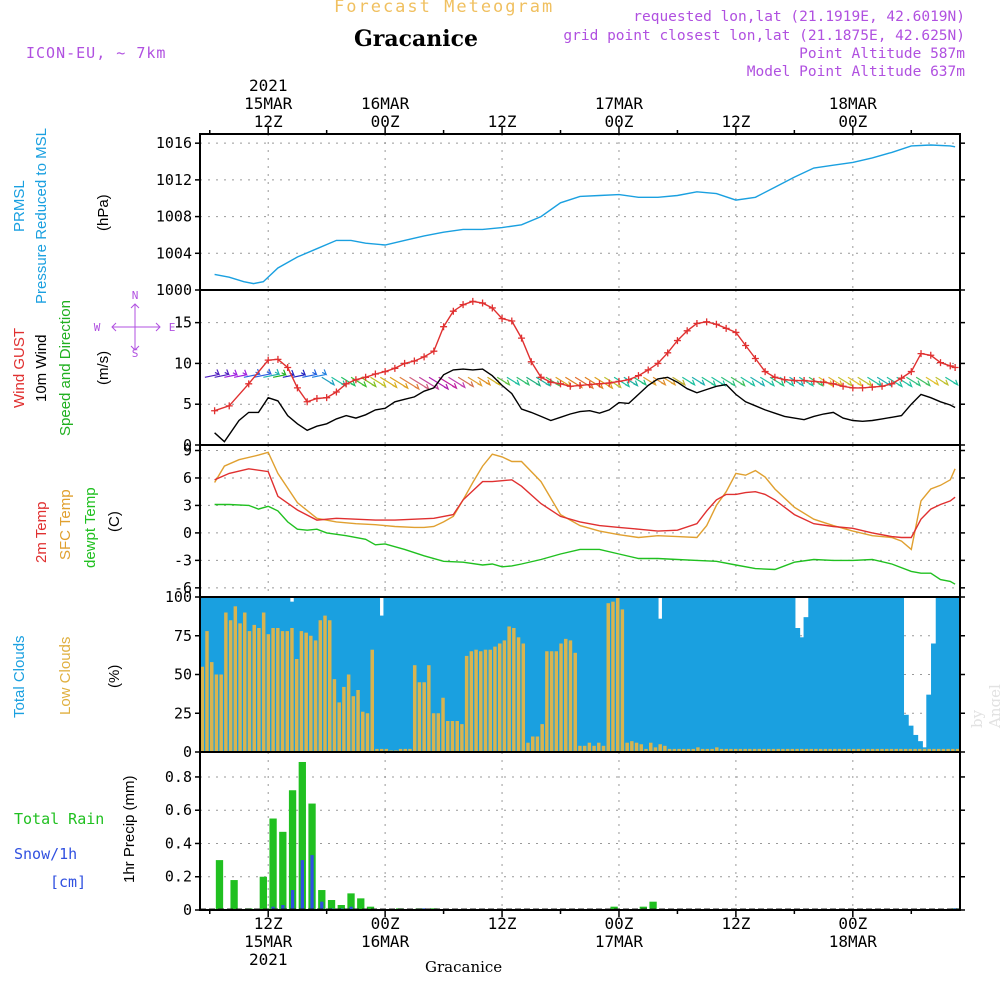 Image resolution: width=1000 pixels, height=1000 pixels. Describe the element at coordinates (882, 54) in the screenshot. I see `point-altitude: Point Altitude 587m` at that location.